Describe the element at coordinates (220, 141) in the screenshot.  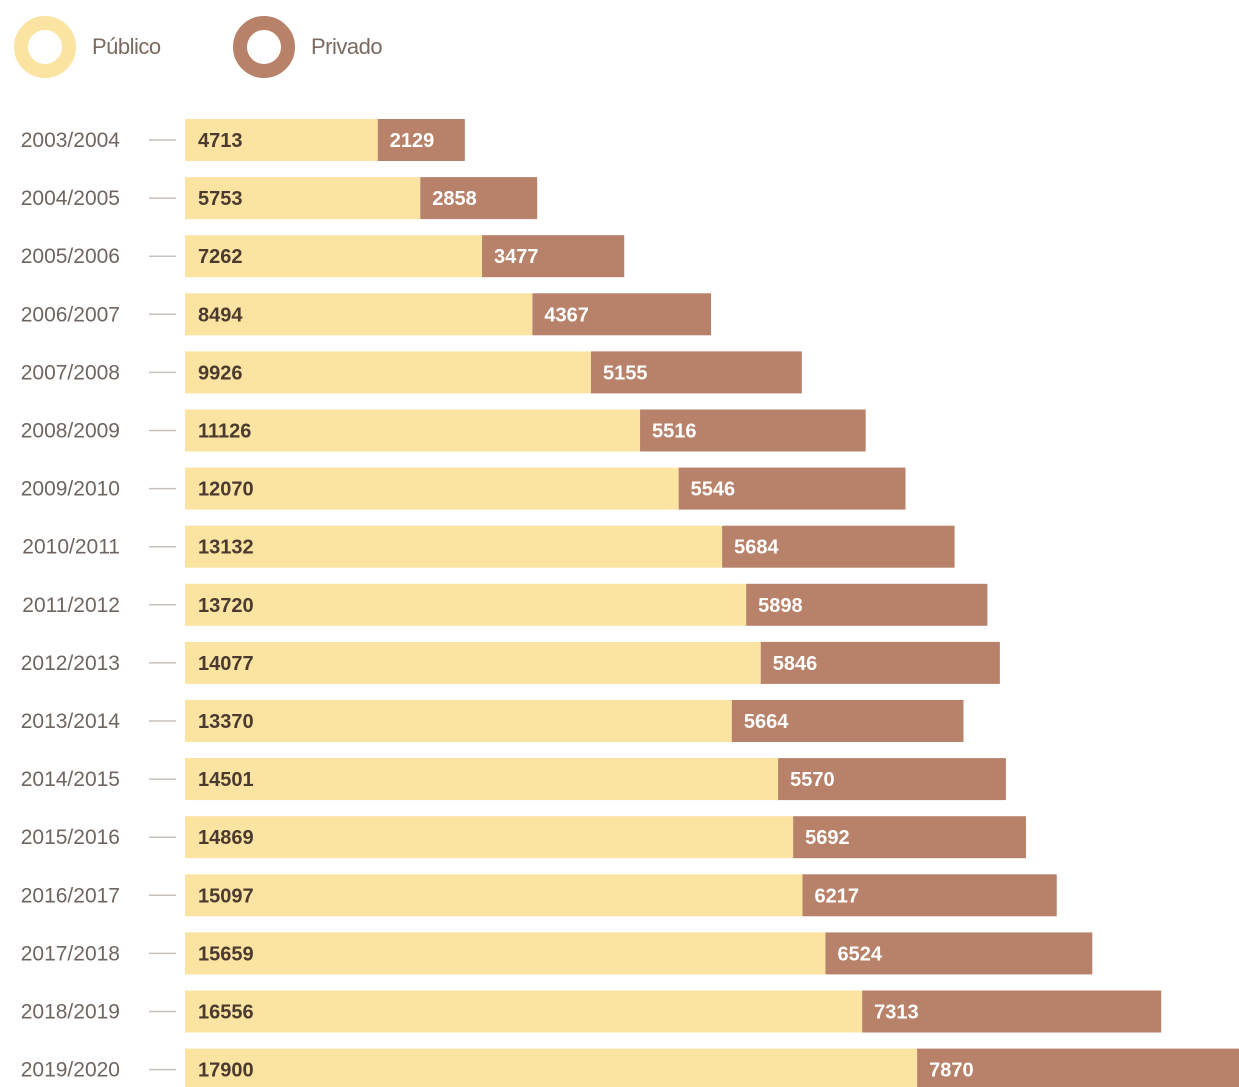
I see `value-label-publico: 4713` at that location.